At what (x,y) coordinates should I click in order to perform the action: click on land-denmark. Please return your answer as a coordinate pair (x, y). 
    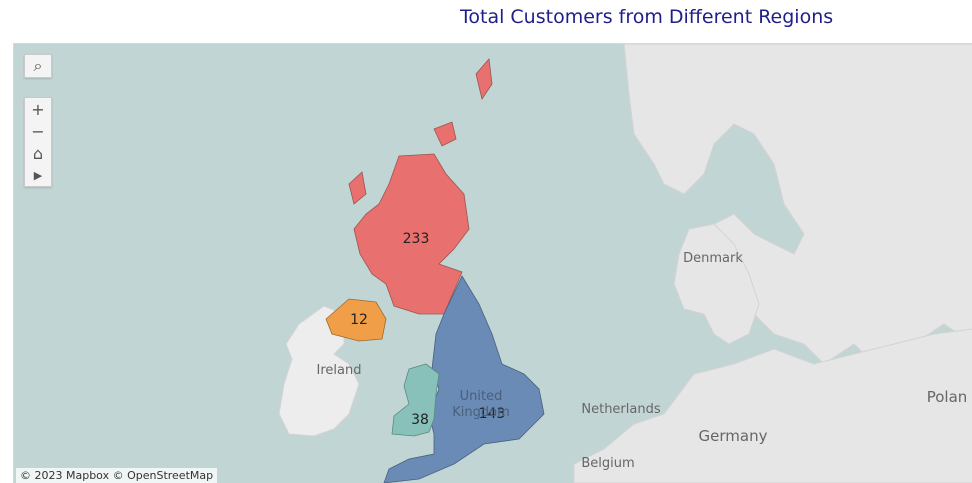
    Looking at the image, I should click on (716, 284).